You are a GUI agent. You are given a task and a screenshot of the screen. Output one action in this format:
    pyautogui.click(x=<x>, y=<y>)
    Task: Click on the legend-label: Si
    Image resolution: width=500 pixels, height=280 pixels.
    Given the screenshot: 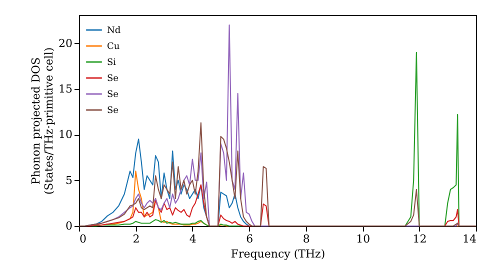 What is the action you would take?
    pyautogui.click(x=111, y=63)
    